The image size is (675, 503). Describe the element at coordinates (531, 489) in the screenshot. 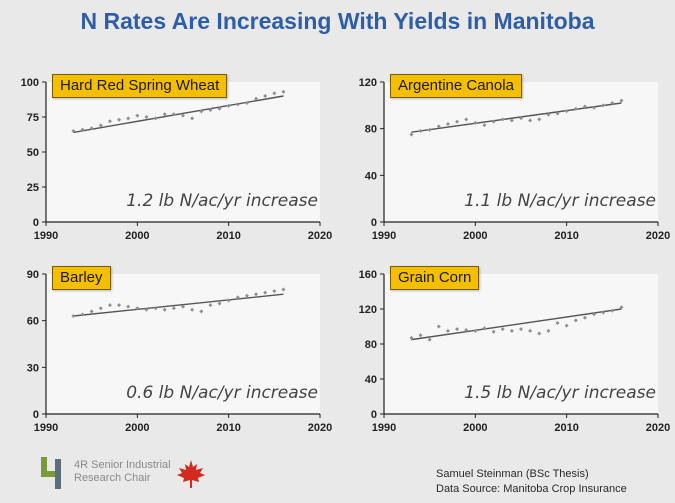

I see `footer-source: Data Source: Manitoba Crop Insurance` at that location.